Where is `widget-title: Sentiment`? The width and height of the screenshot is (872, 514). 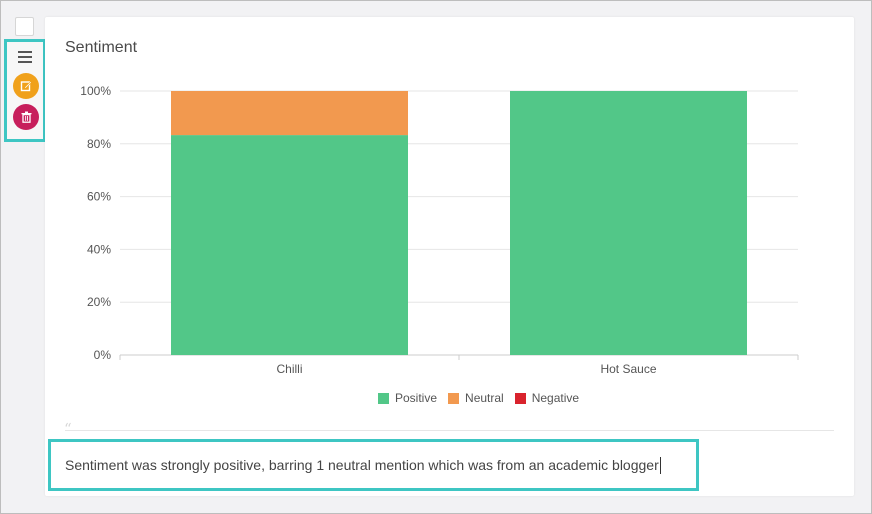
widget-title: Sentiment is located at coordinates (101, 47).